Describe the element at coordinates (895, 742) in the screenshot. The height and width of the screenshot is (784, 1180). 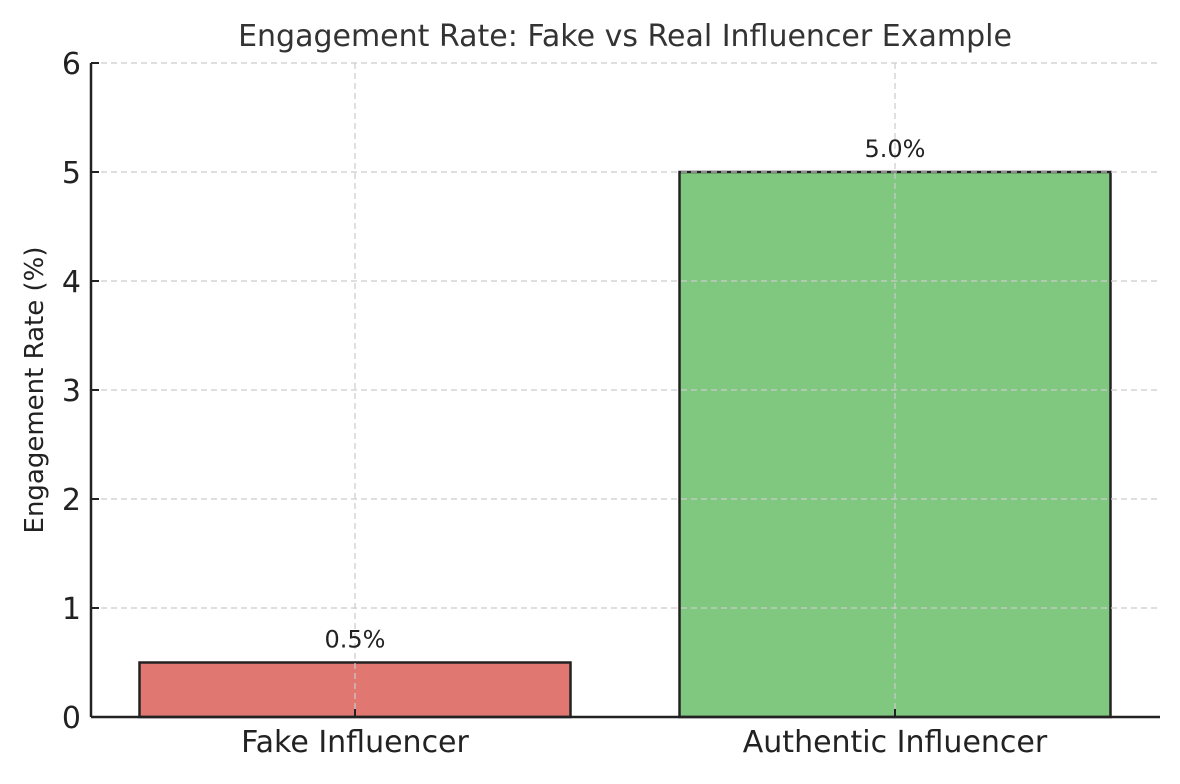
I see `x-tick-label: Authentic Influencer` at that location.